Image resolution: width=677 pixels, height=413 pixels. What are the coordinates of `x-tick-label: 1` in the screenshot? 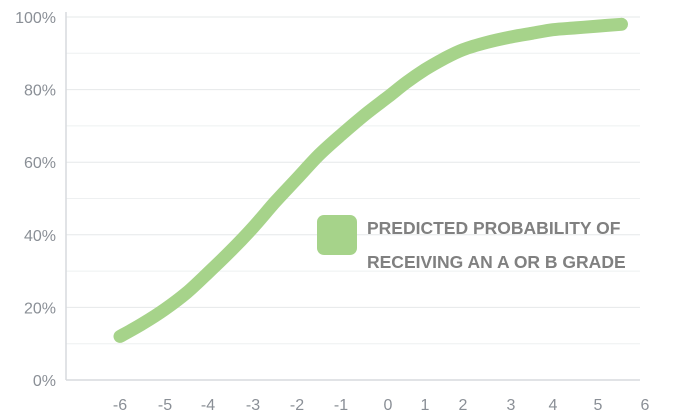 It's located at (425, 405).